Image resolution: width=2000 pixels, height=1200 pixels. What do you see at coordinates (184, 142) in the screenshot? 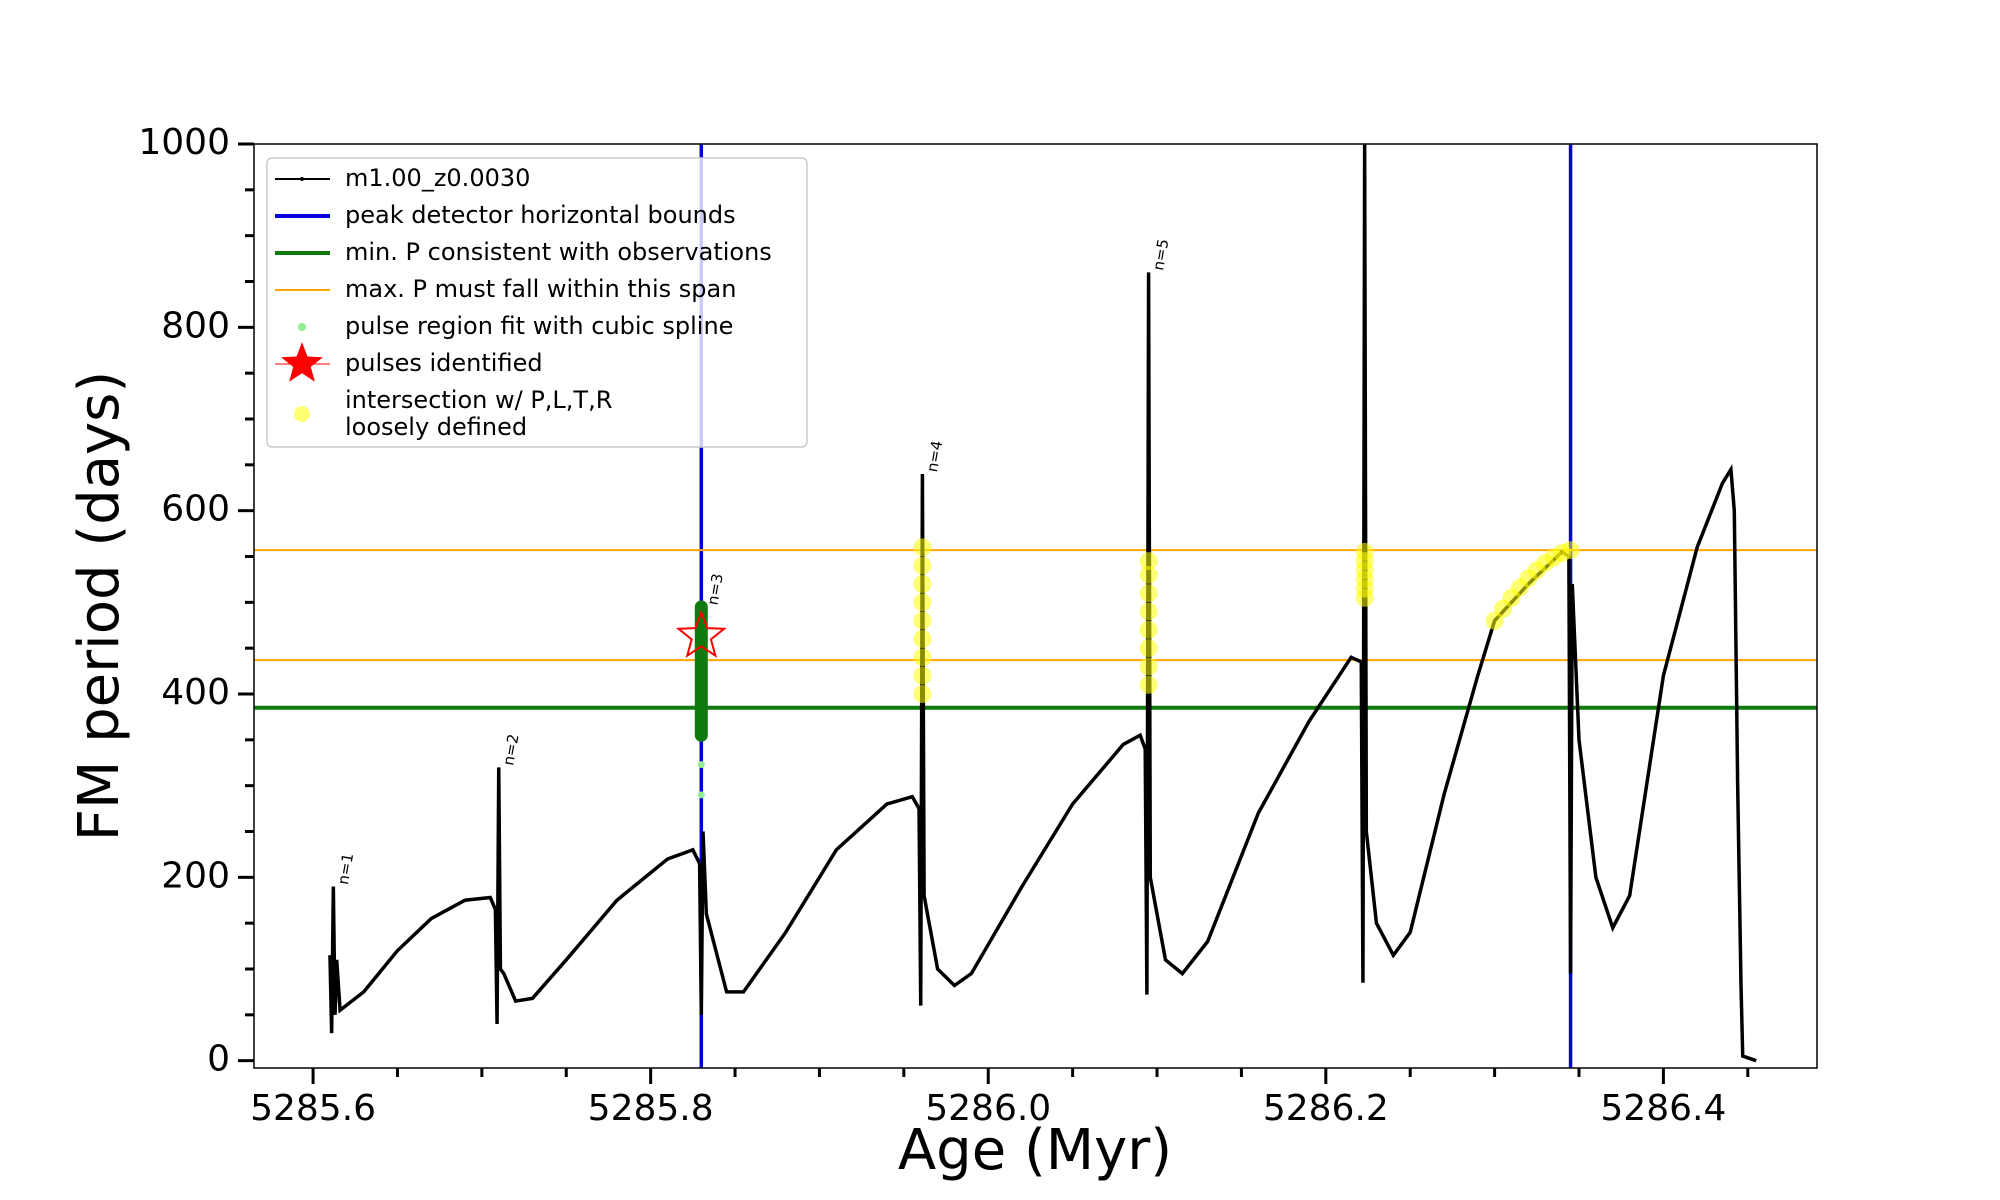
I see `y-tick-label: 1000` at bounding box center [184, 142].